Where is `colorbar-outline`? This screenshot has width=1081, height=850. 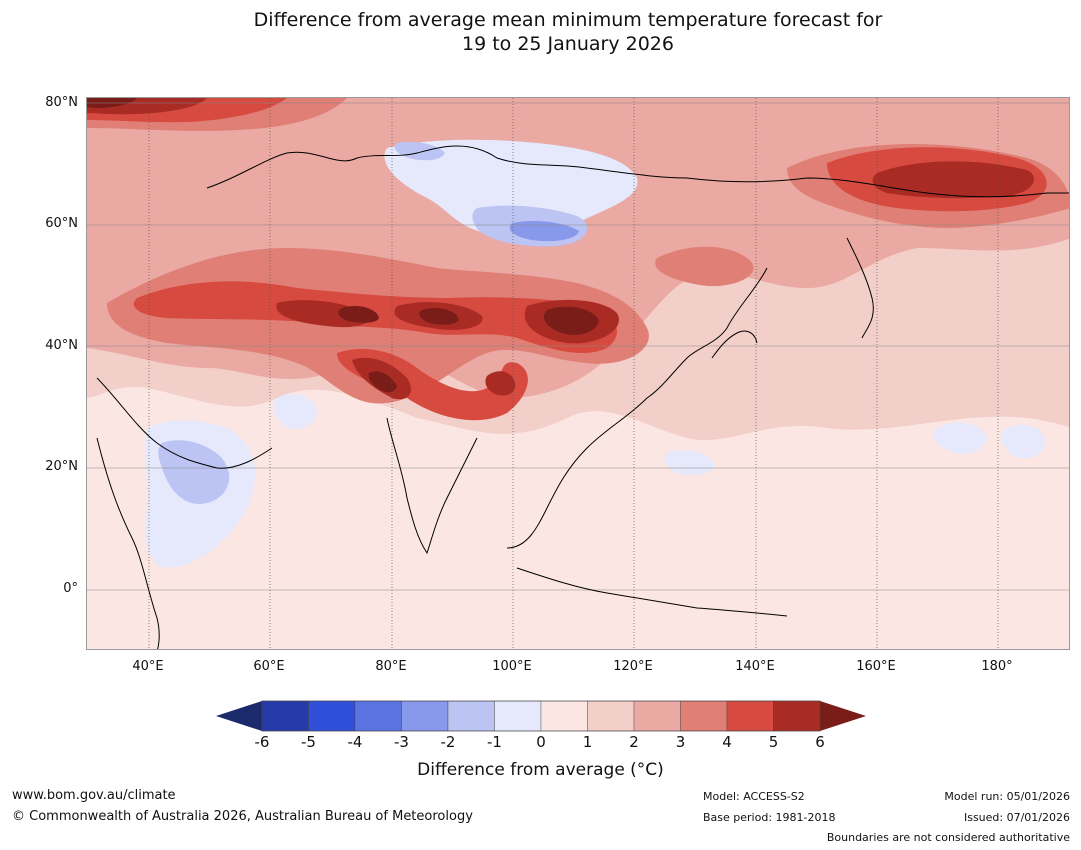
colorbar-outline is located at coordinates (541, 716).